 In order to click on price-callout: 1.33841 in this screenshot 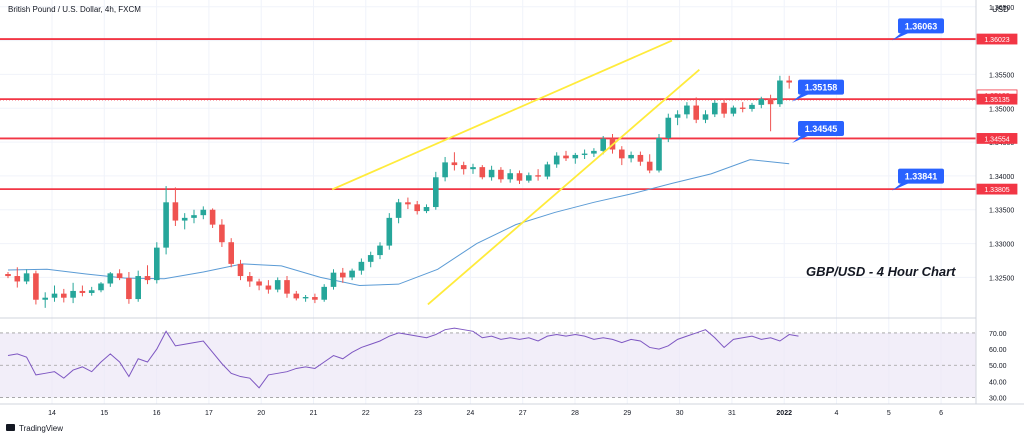, I will do `click(918, 179)`.